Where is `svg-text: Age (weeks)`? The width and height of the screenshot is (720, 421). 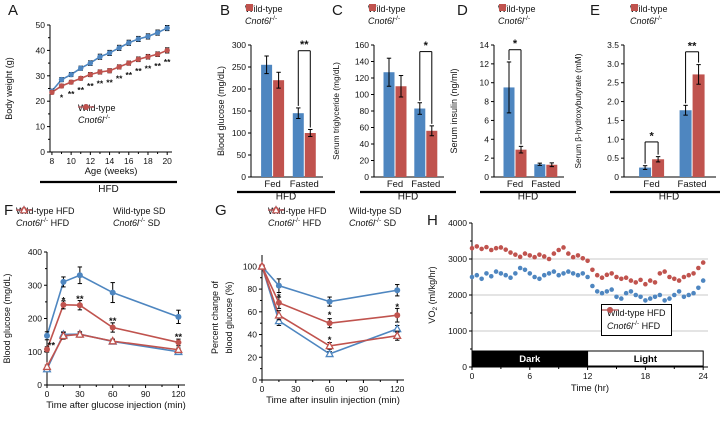
svg-text: Age (weeks) is located at coordinates (111, 171).